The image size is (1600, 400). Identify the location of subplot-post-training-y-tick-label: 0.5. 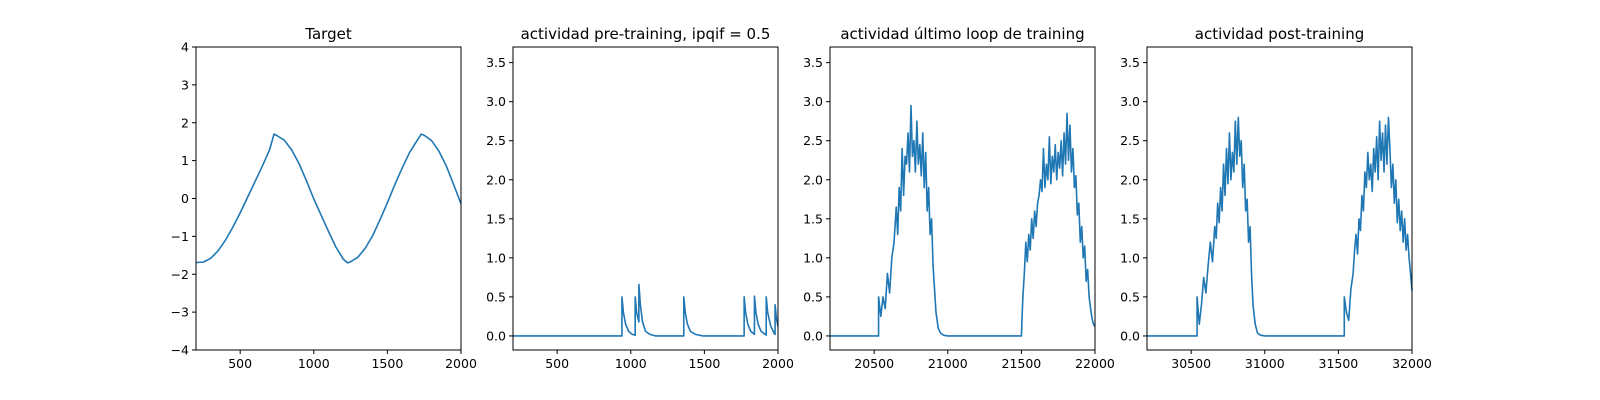
(1130, 296).